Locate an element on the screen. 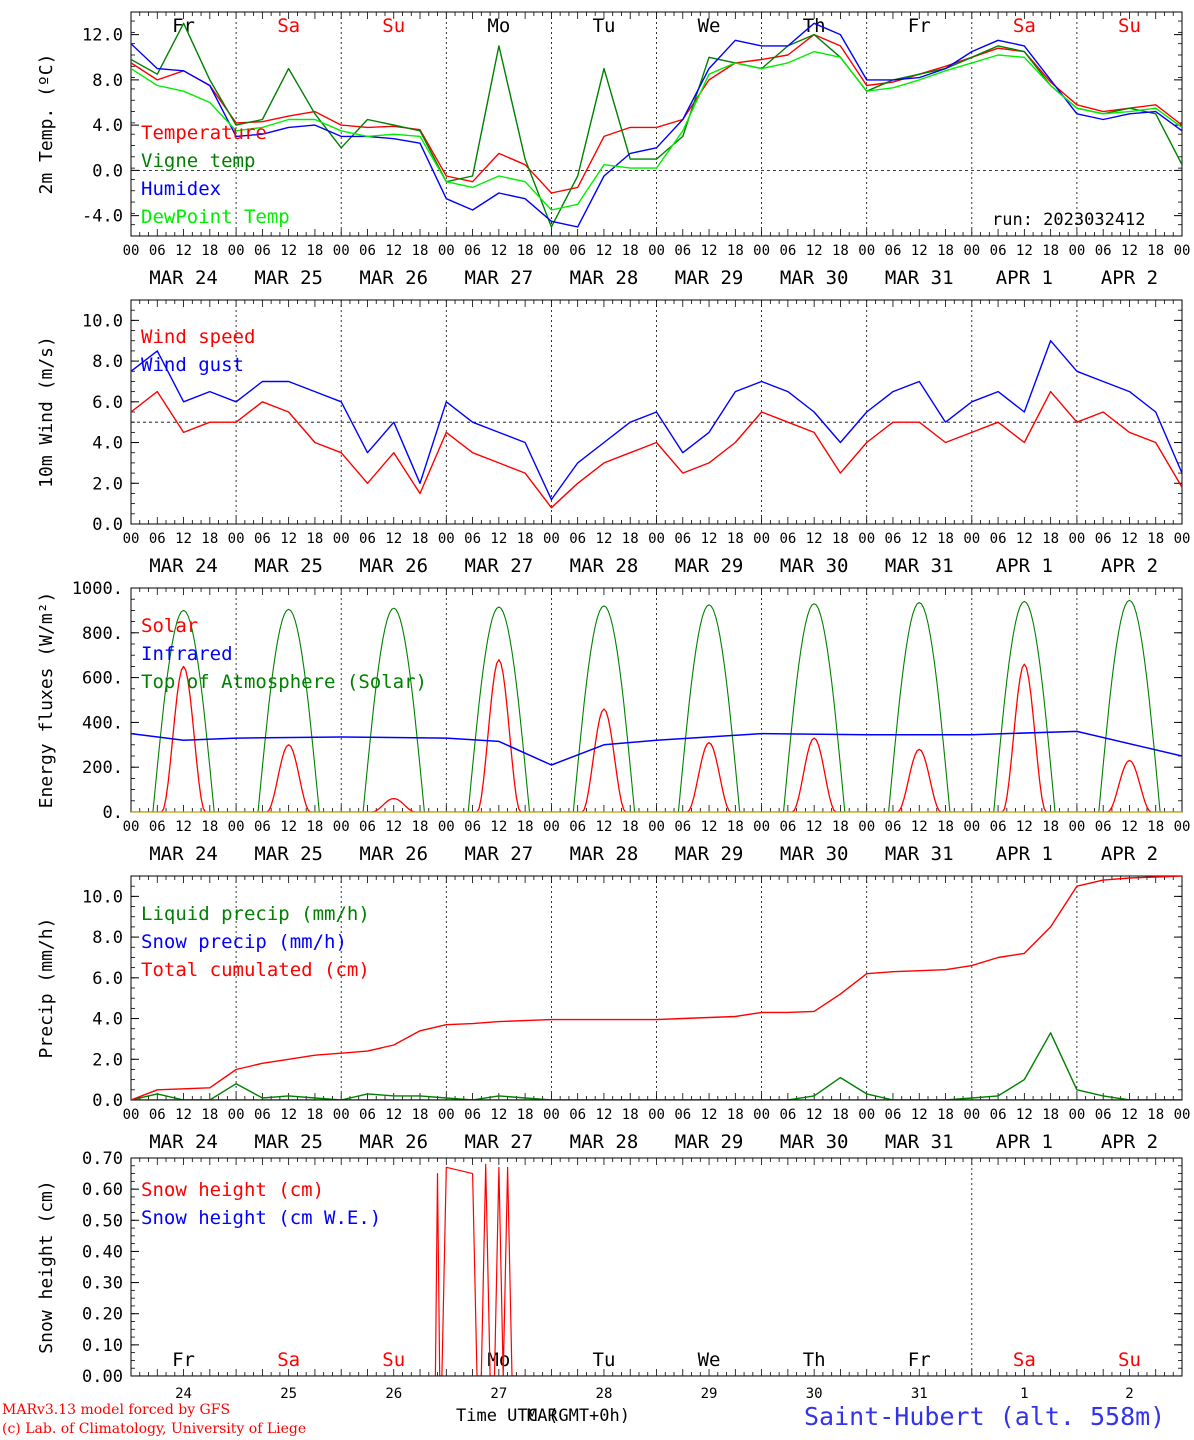  day-number-label: 2 is located at coordinates (1129, 1394).